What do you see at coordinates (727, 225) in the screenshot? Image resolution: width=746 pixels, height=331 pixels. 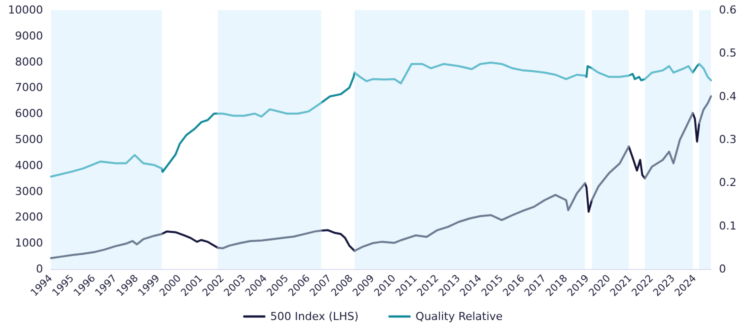 I see `y2-tick-label: 0.1` at bounding box center [727, 225].